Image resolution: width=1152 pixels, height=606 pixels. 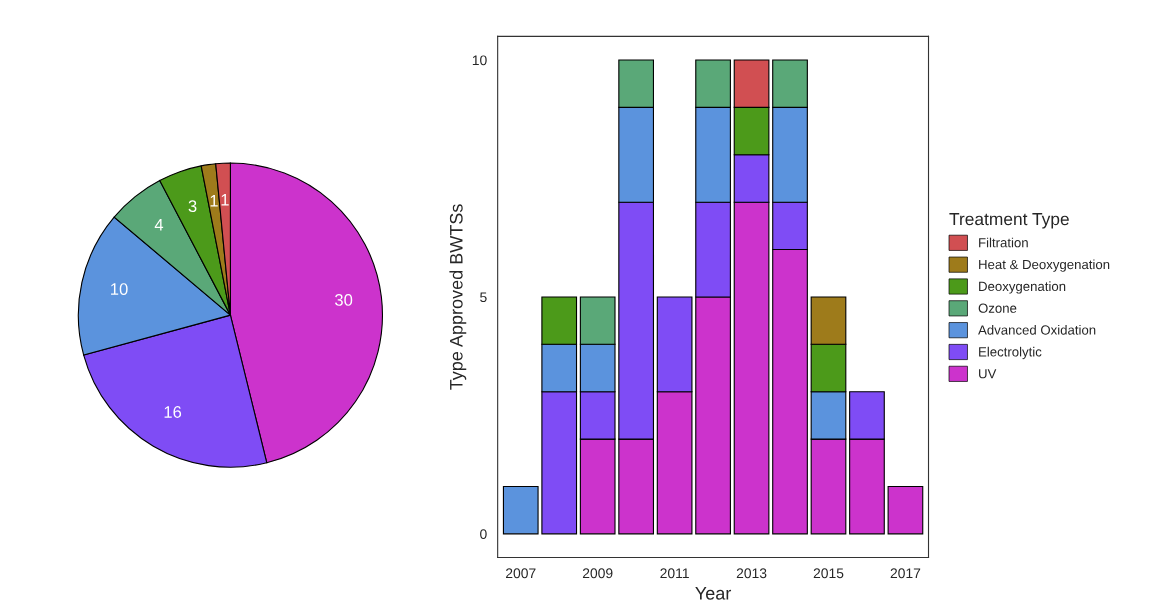 What do you see at coordinates (1010, 353) in the screenshot?
I see `legend-label: Electrolytic` at bounding box center [1010, 353].